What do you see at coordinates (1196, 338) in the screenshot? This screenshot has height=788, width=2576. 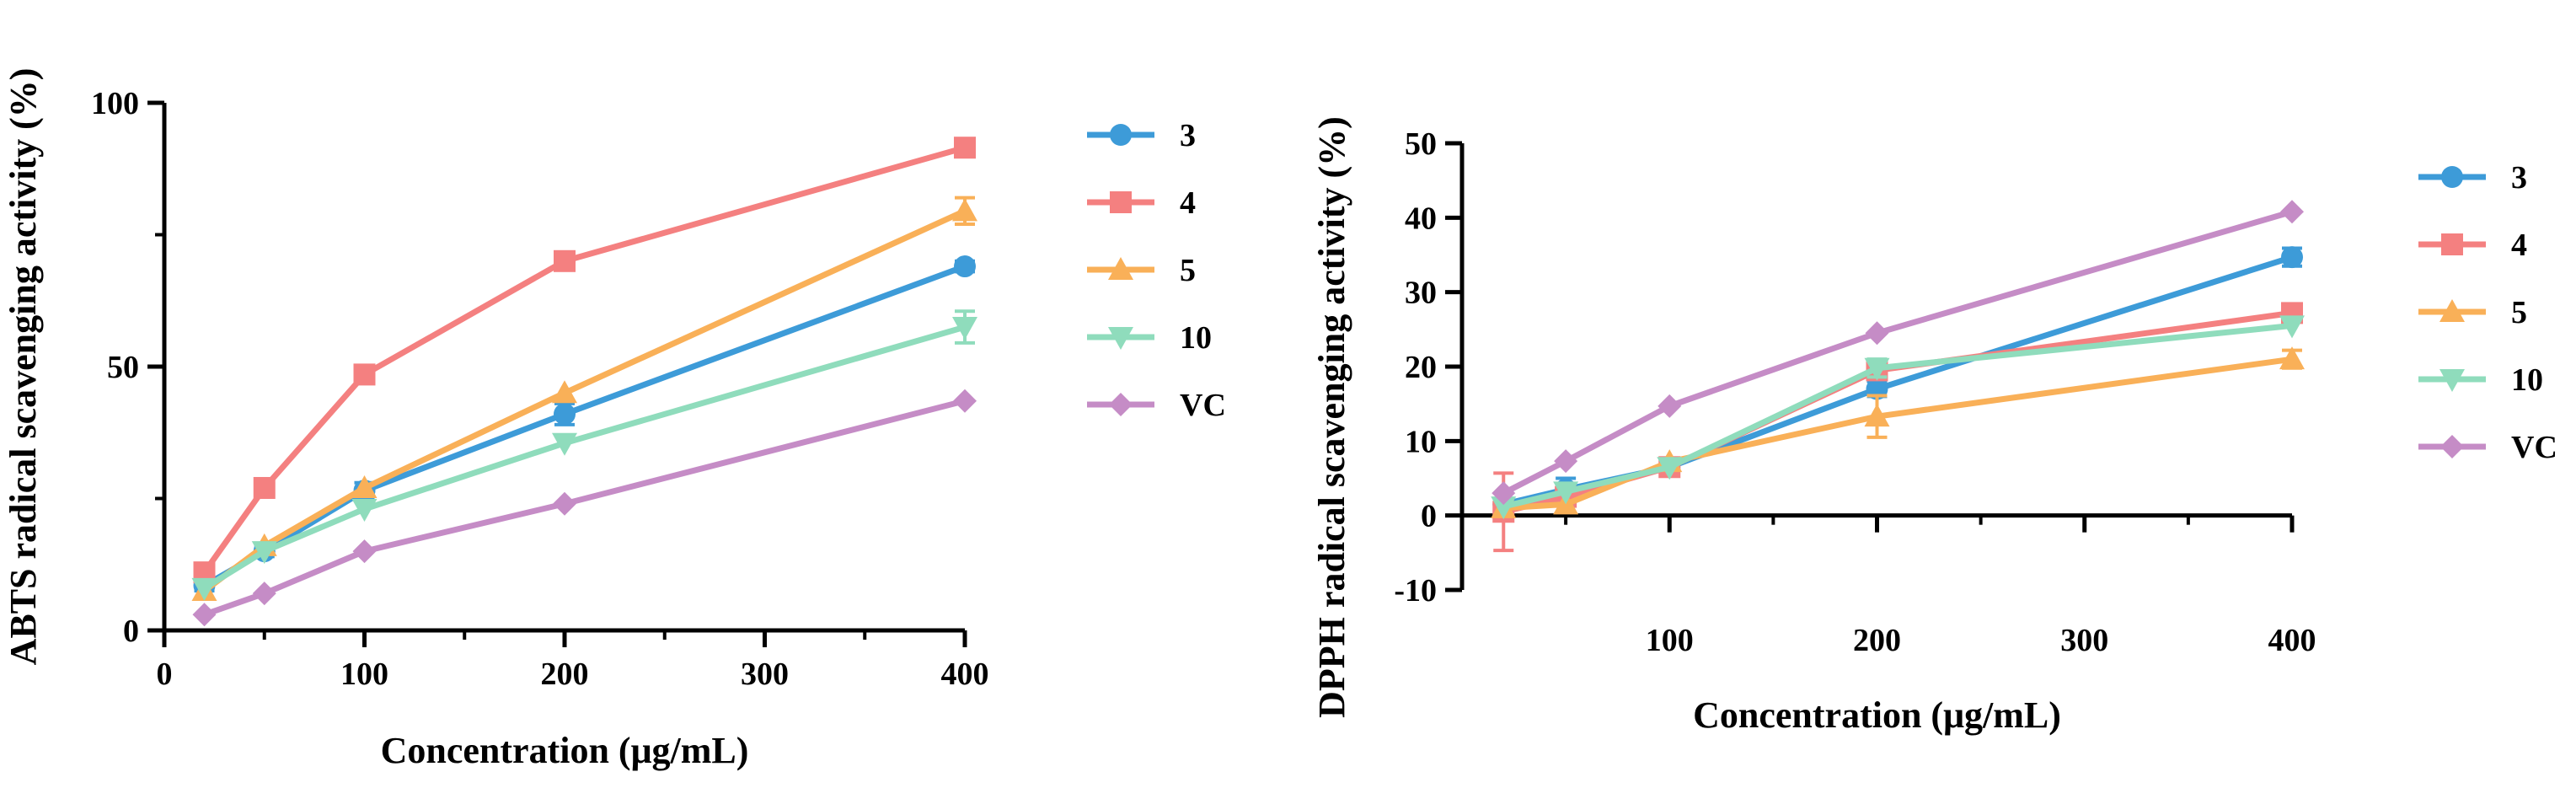 I see `abts-legend-label-10: 10` at bounding box center [1196, 338].